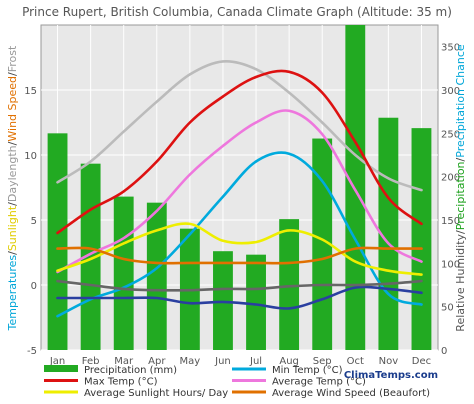 This screenshot has width=474, height=404. What do you see at coordinates (460, 195) in the screenshot?
I see `axis-label-part: Precipitation` at bounding box center [460, 195].